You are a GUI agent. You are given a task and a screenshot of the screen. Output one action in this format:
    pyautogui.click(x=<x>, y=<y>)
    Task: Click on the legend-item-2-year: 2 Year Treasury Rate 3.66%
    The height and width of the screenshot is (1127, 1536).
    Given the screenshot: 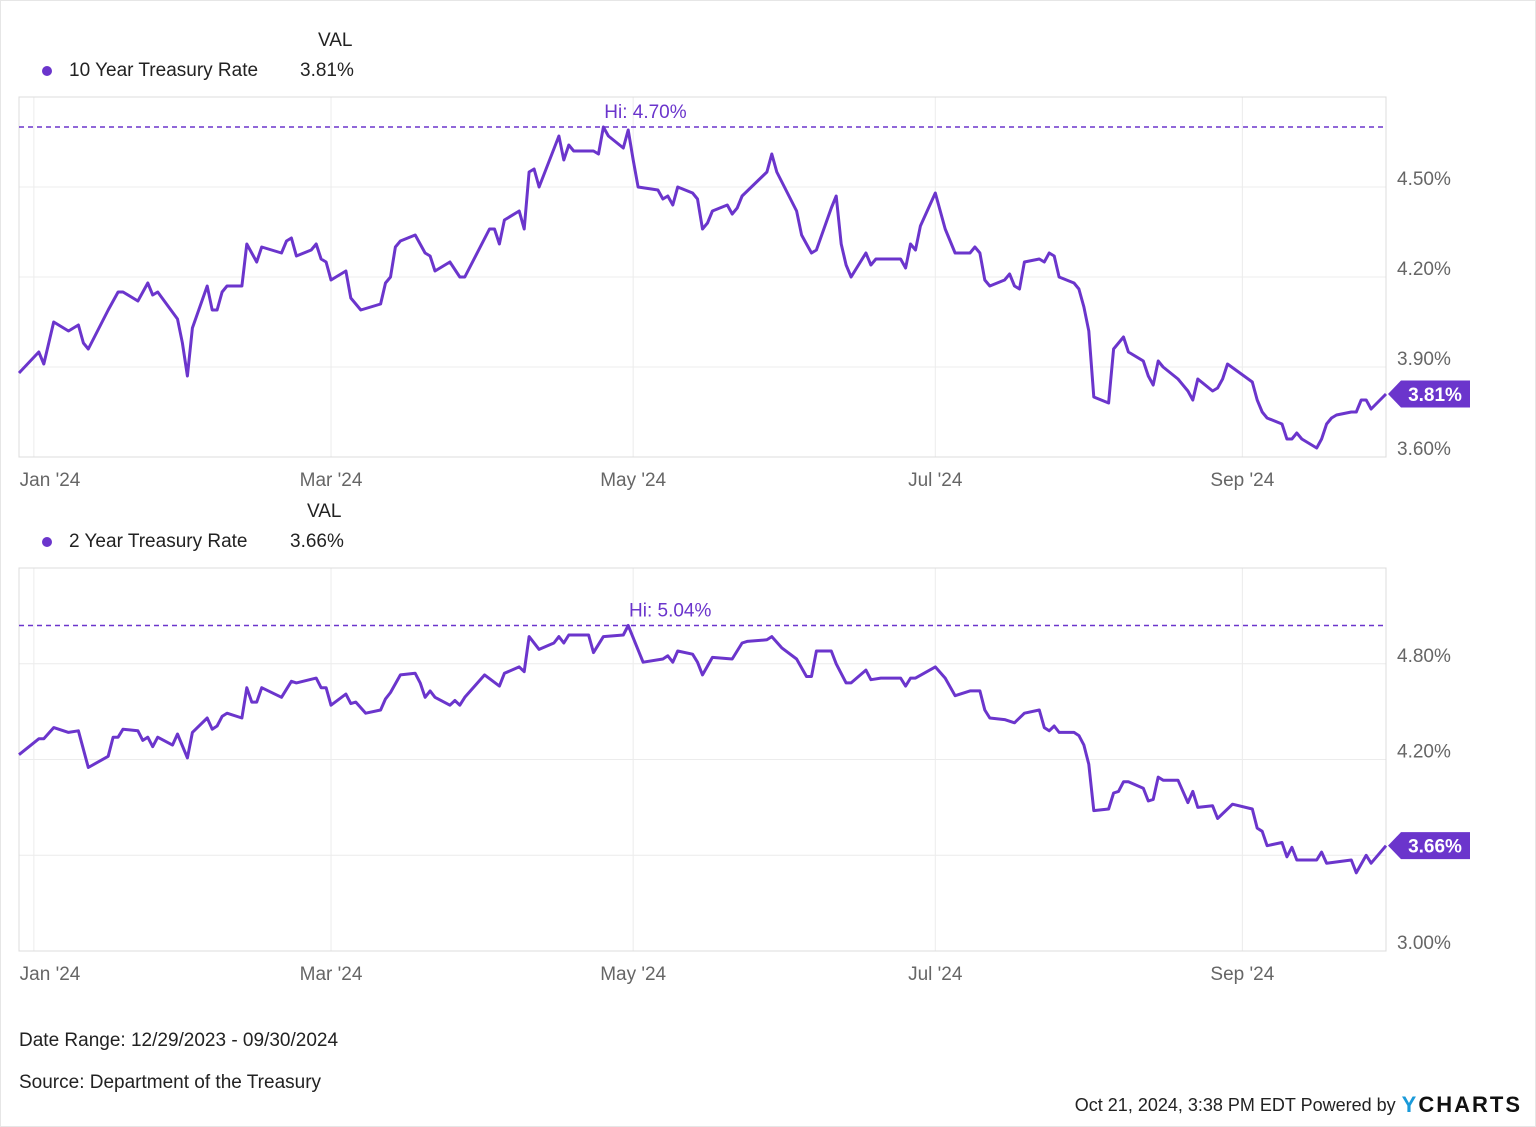 What is the action you would take?
    pyautogui.click(x=193, y=542)
    